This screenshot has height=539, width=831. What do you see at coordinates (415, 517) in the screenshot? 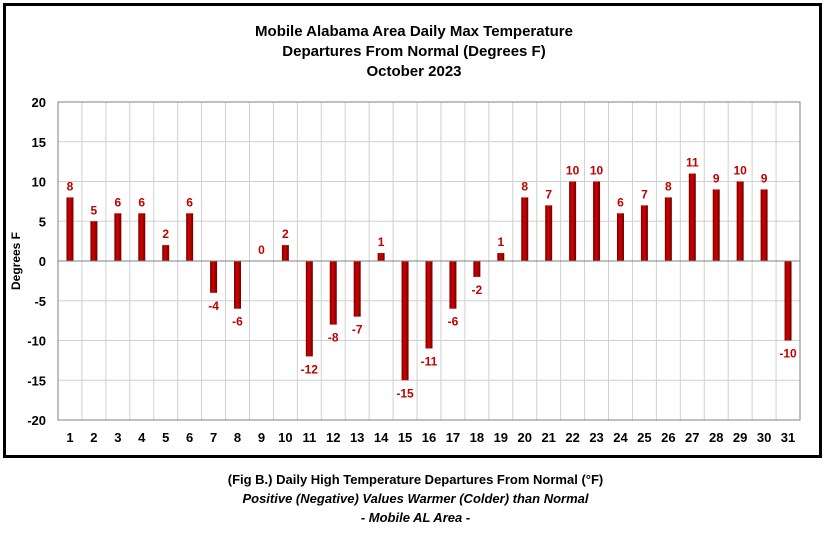
I see `caption-line-3: - Mobile AL Area -` at bounding box center [415, 517].